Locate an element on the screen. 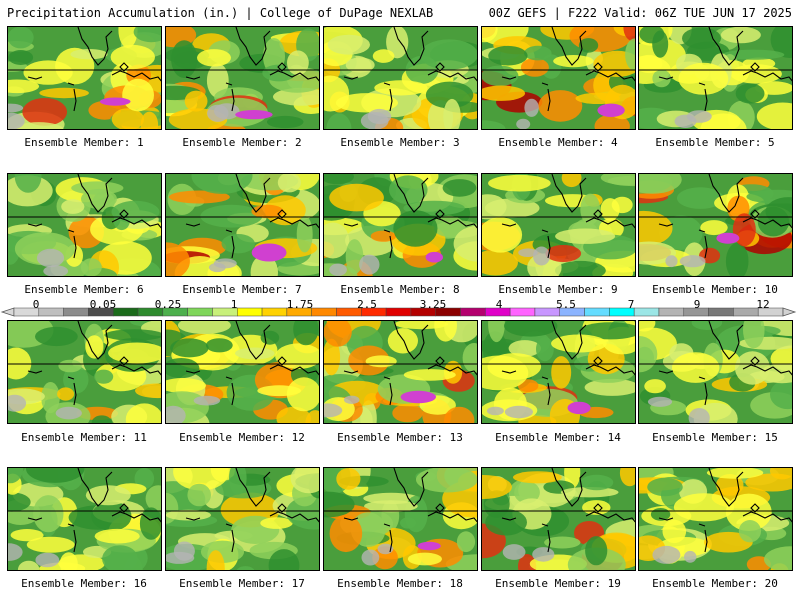 The image size is (800, 600). ensemble-member-label: Ensemble Member: 7 is located at coordinates (242, 289).